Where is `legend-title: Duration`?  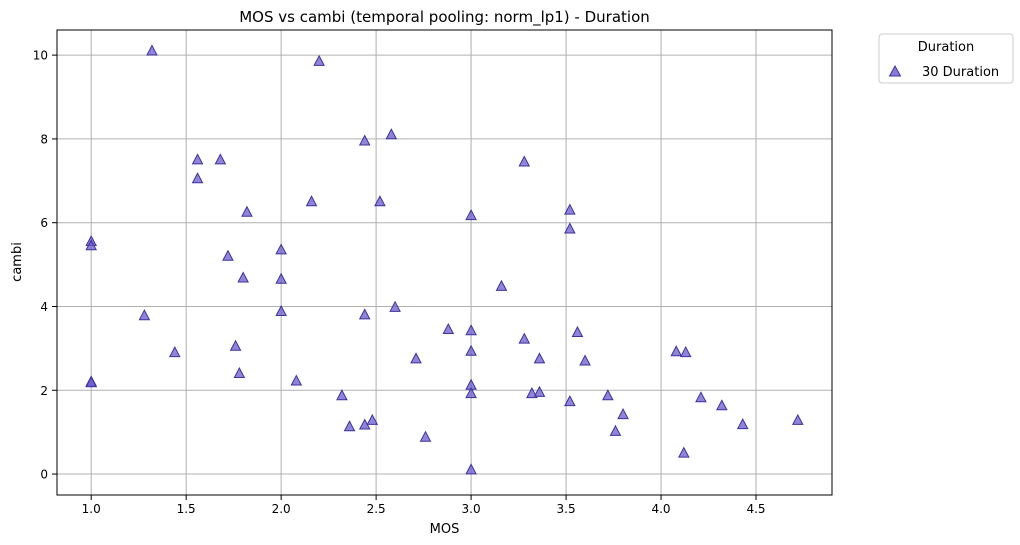
legend-title: Duration is located at coordinates (946, 47).